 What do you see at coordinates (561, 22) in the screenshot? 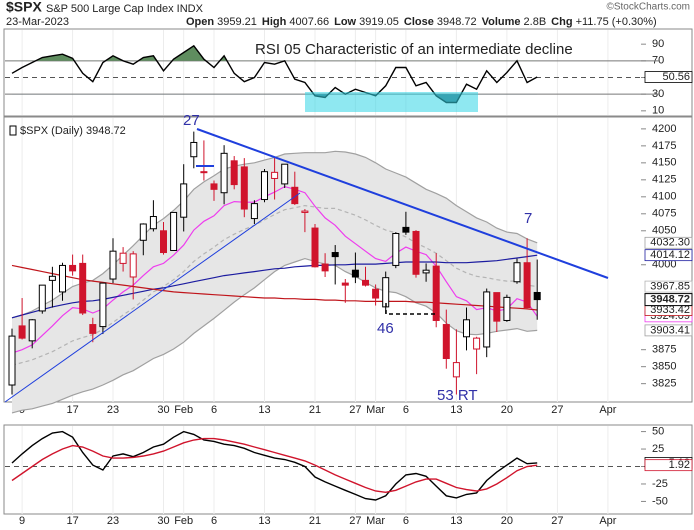
I see `stat-label: Chg` at bounding box center [561, 22].